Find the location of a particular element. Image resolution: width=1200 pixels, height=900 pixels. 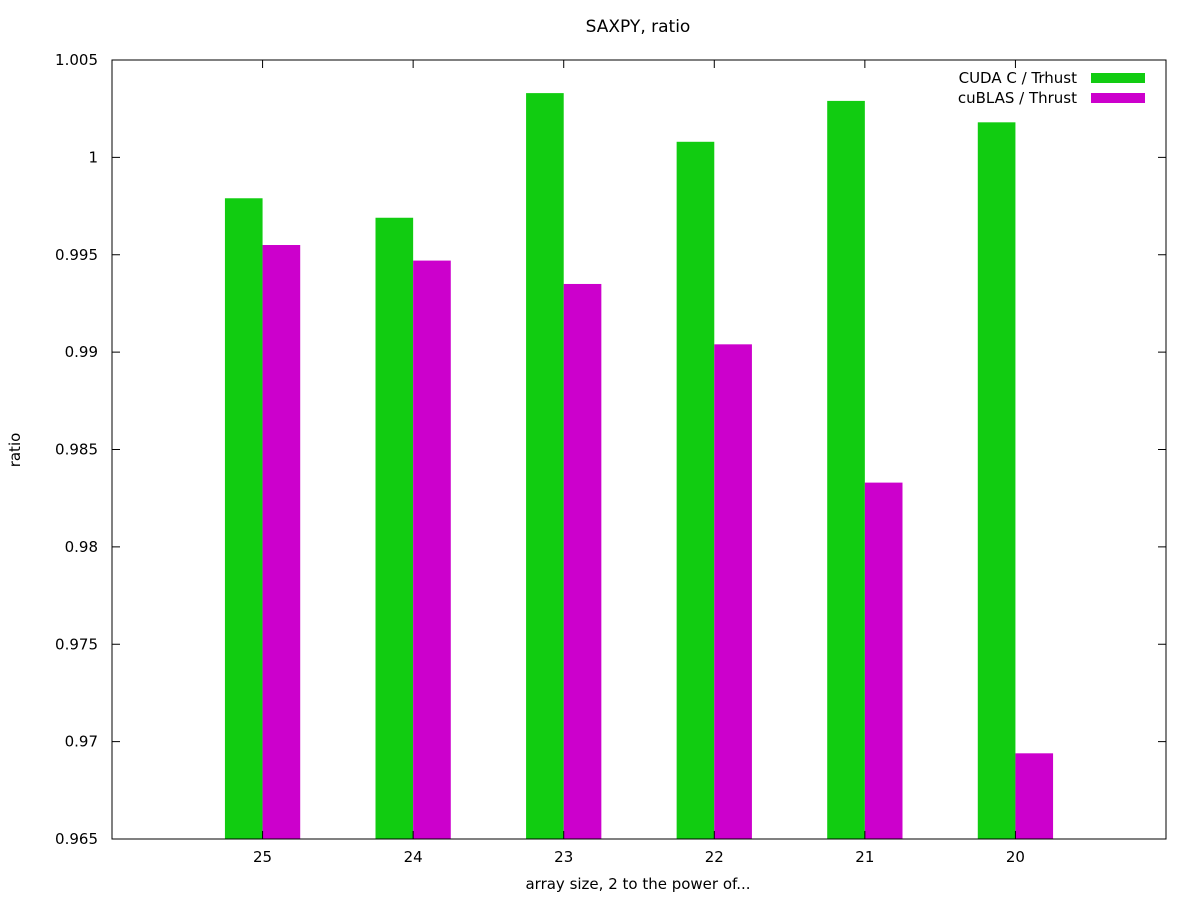

x-tick-label: 24 is located at coordinates (413, 857).